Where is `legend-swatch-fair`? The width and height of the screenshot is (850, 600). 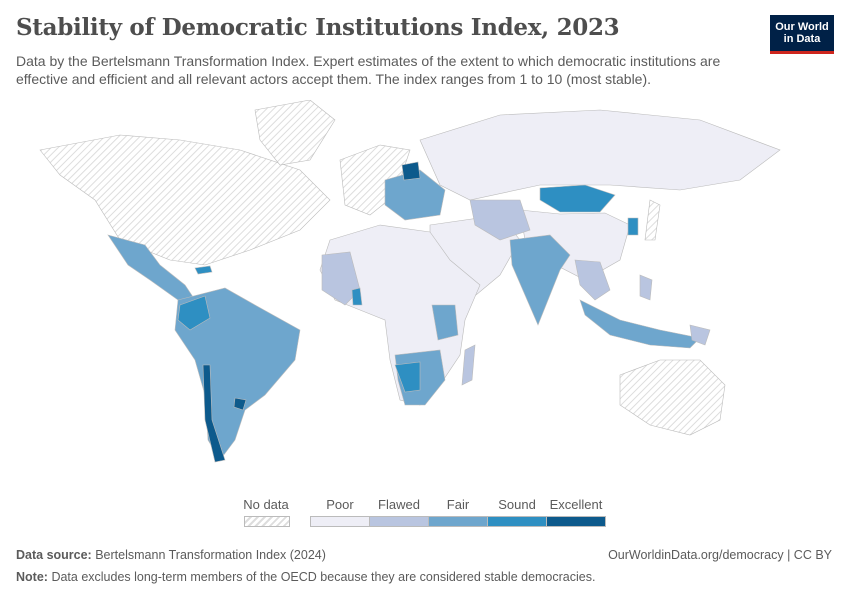
legend-swatch-fair is located at coordinates (458, 521).